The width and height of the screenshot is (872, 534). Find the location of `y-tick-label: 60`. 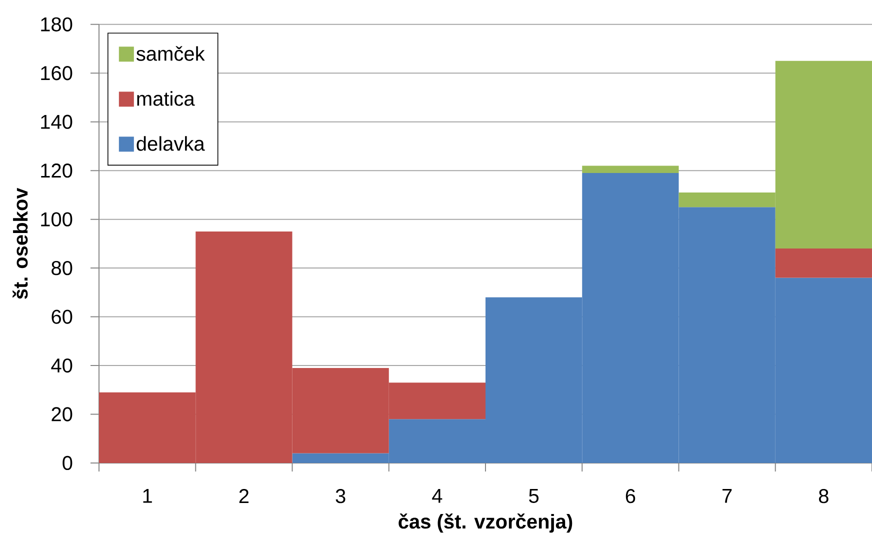

y-tick-label: 60 is located at coordinates (62, 317).